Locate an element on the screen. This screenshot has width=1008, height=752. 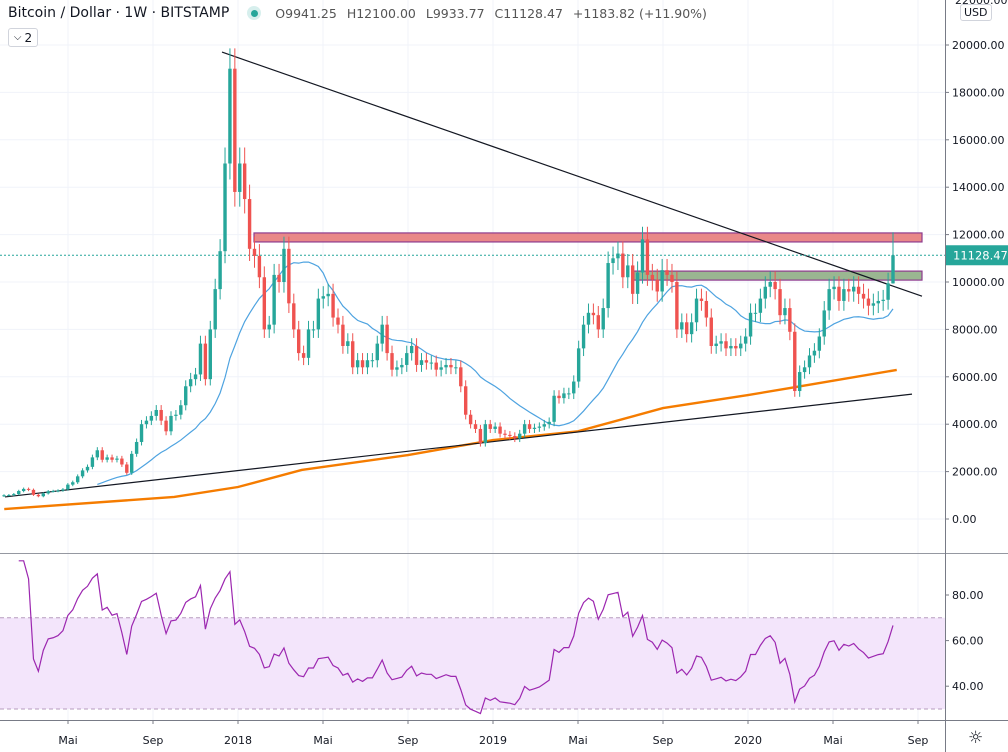
price-tick-label: 12000.00 is located at coordinates (978, 235).